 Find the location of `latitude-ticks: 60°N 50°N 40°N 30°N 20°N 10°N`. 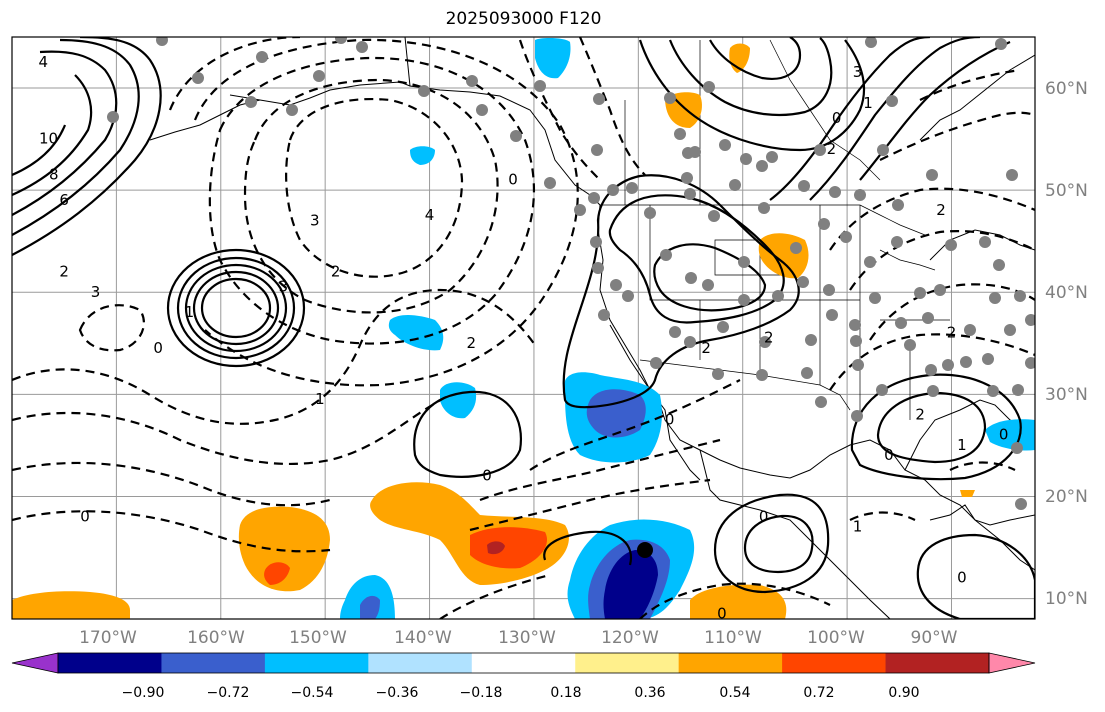

latitude-ticks: 60°N 50°N 40°N 30°N 20°N 10°N is located at coordinates (1066, 344).